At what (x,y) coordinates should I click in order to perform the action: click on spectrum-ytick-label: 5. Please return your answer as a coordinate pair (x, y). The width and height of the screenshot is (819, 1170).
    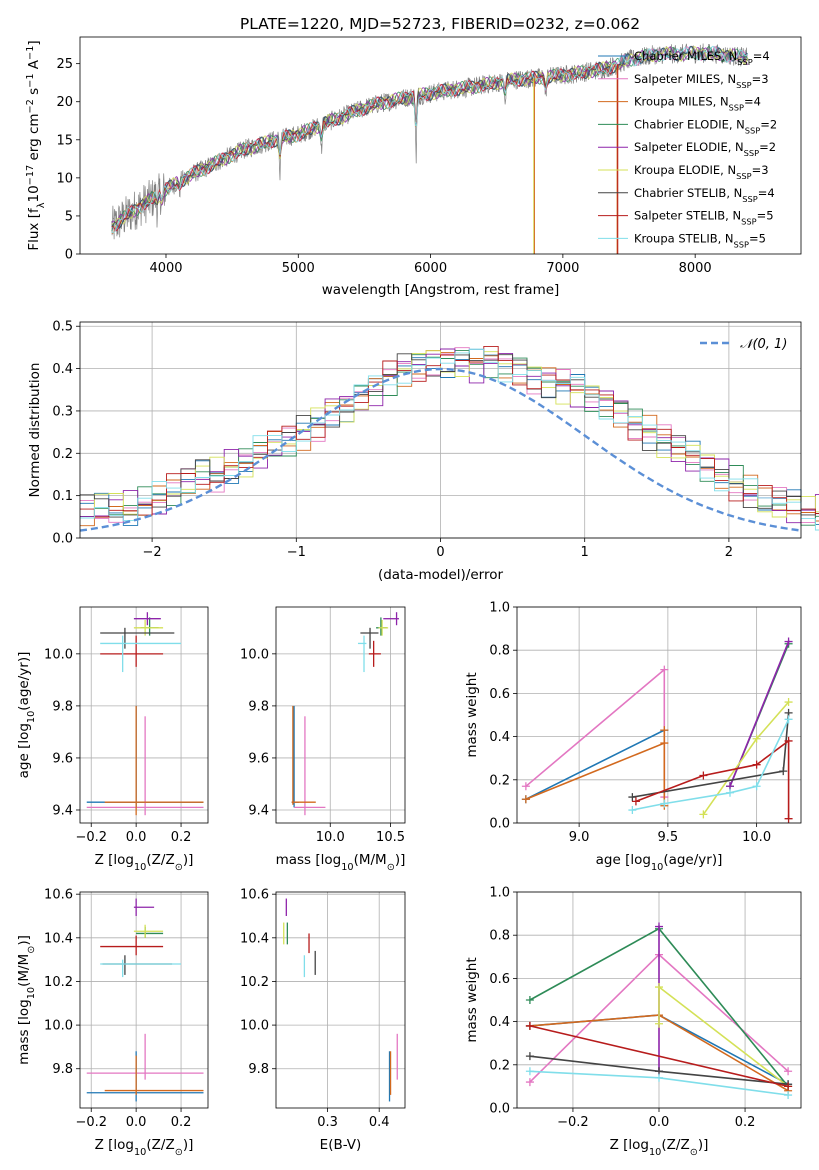
    Looking at the image, I should click on (69, 216).